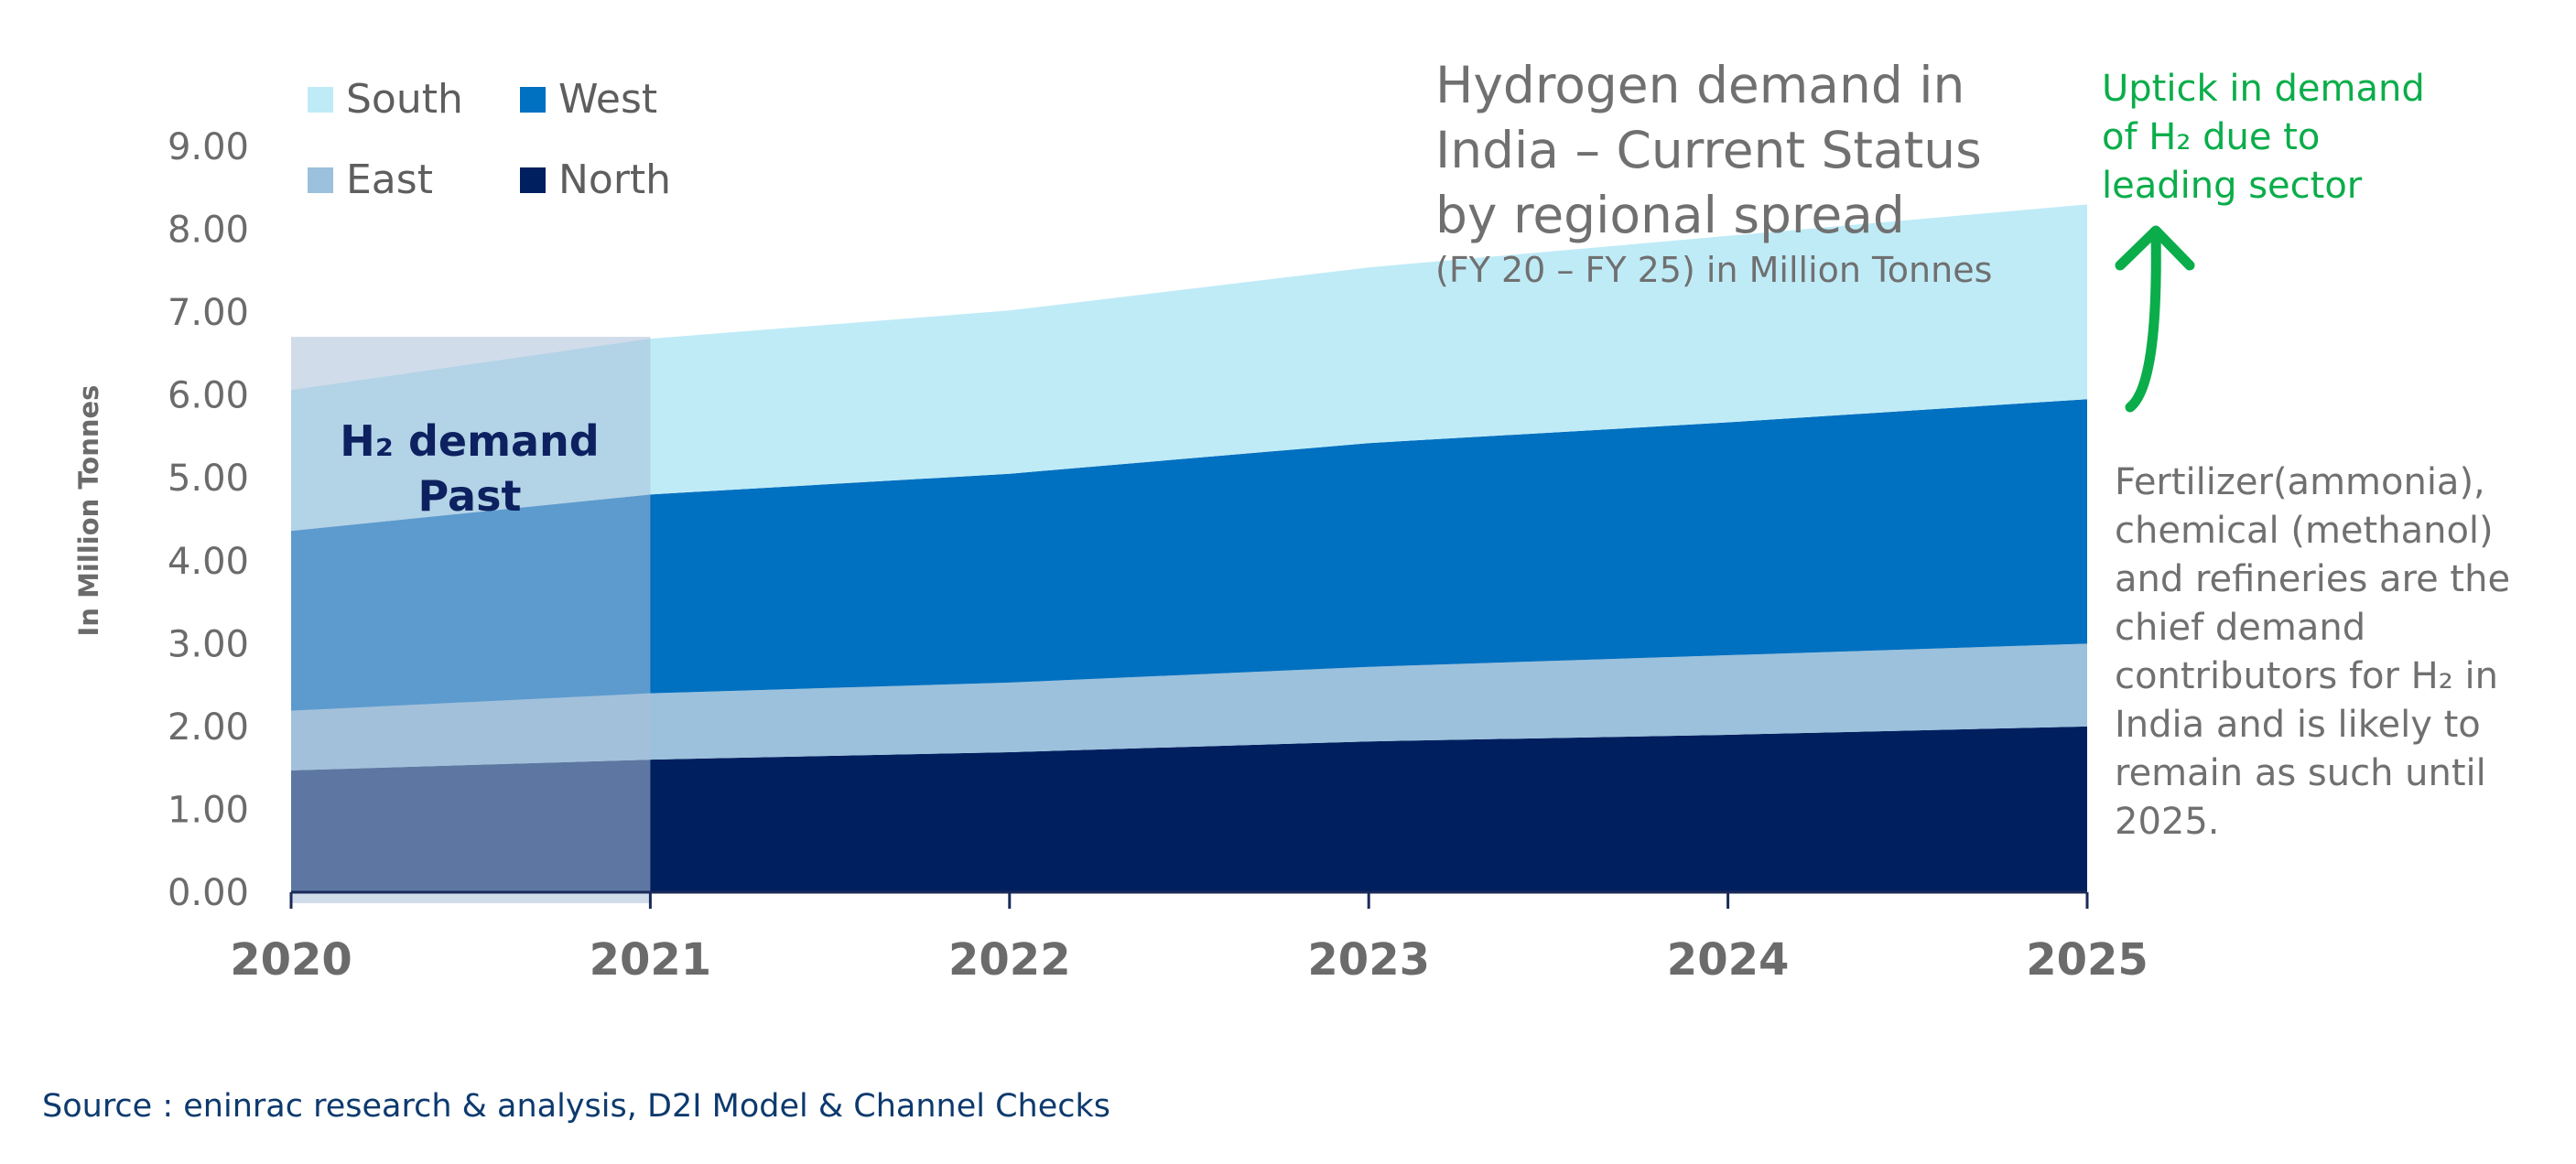 This screenshot has width=2576, height=1164. What do you see at coordinates (1189, 707) in the screenshot?
I see `area-east` at bounding box center [1189, 707].